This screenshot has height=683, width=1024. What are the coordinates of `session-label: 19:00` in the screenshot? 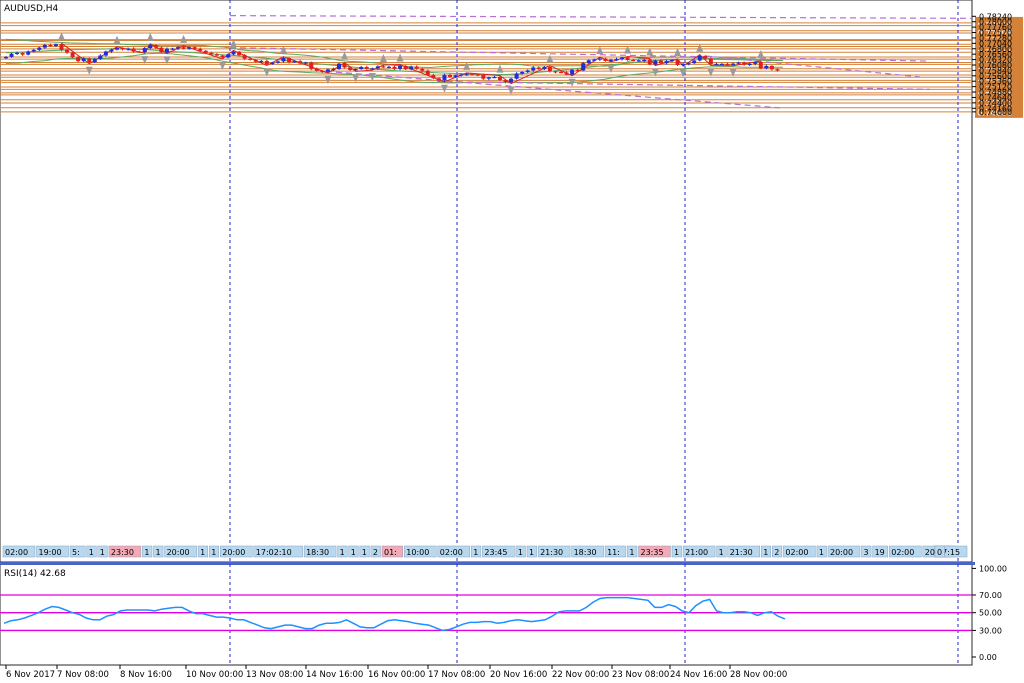 It's located at (50, 552).